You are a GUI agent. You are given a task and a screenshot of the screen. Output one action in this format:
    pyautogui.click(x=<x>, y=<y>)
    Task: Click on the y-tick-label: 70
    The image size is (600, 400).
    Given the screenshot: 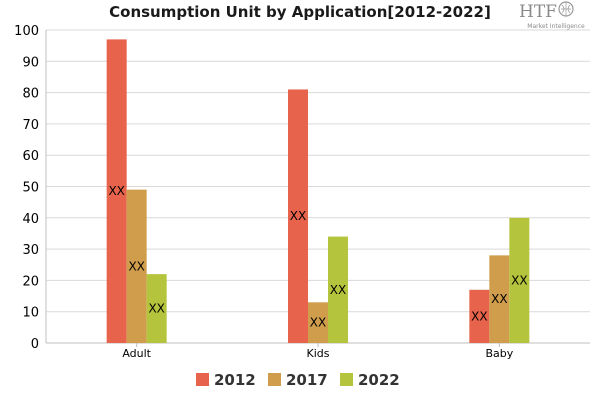 What is the action you would take?
    pyautogui.click(x=30, y=125)
    